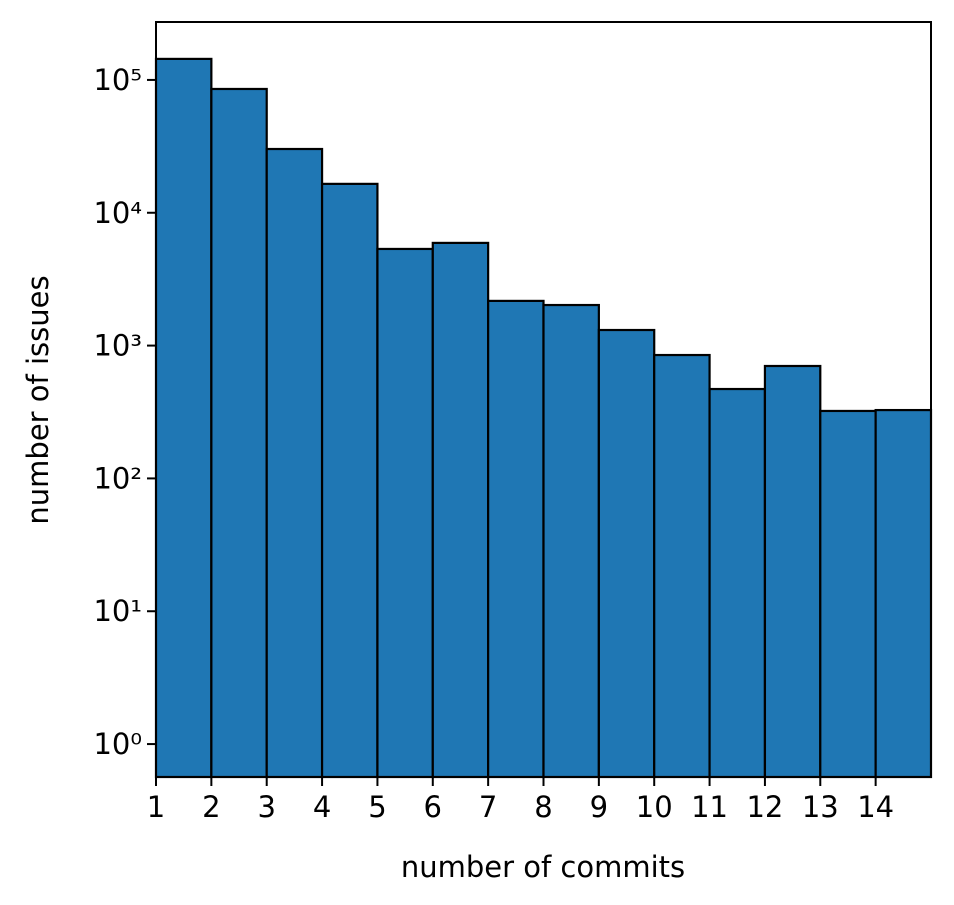  What do you see at coordinates (117, 478) in the screenshot?
I see `y-tick-label: 10²` at bounding box center [117, 478].